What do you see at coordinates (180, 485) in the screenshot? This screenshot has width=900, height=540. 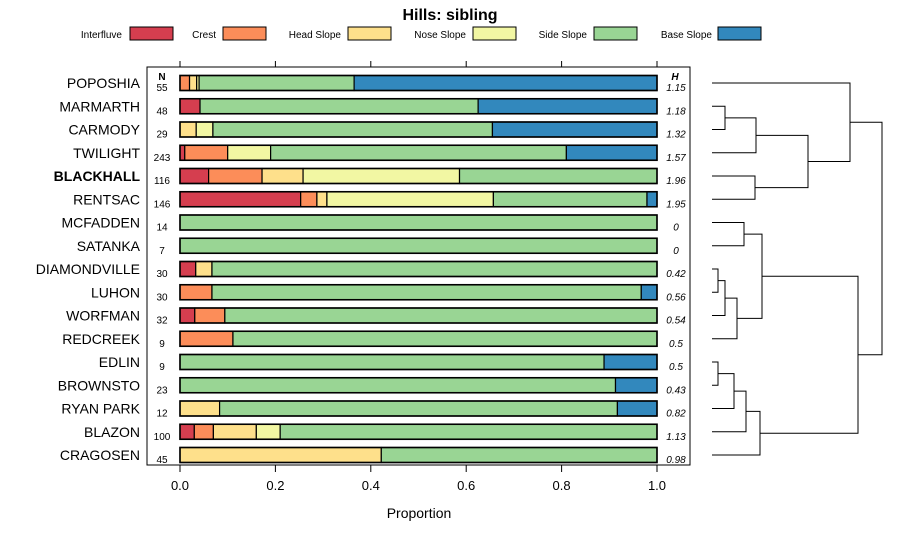 I see `x-tick-label: 0.0` at bounding box center [180, 485].